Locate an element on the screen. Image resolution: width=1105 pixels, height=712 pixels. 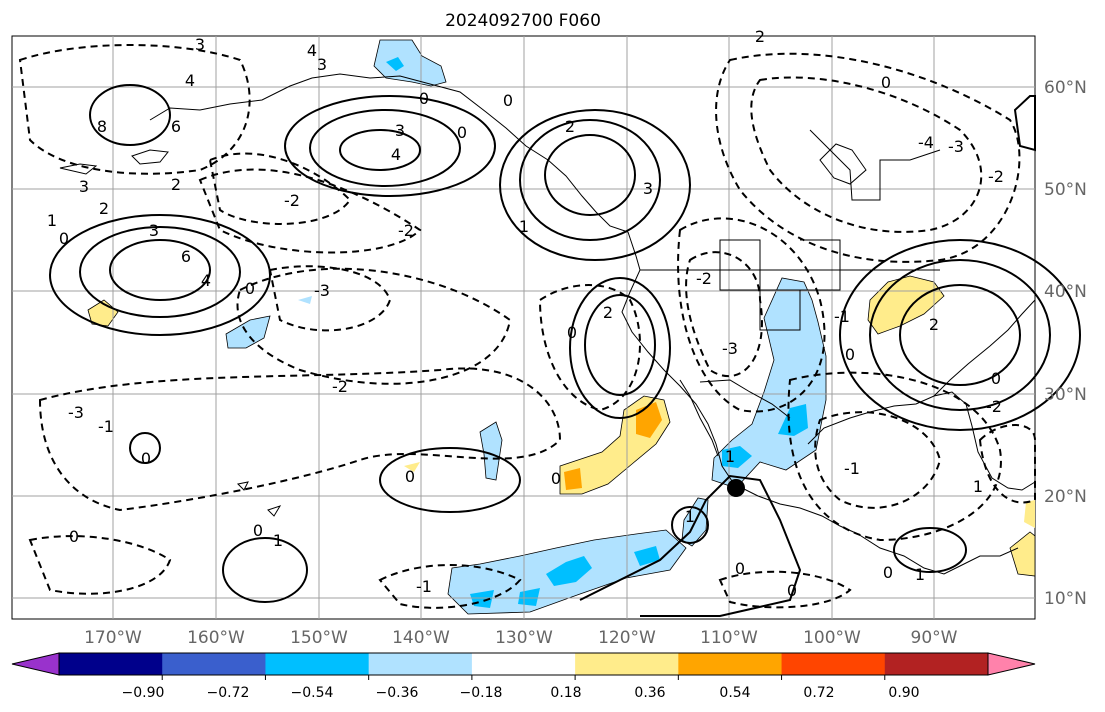
latitude-labels: 60°N 50°N 40°N 30°N 20°N 10°N is located at coordinates (1065, 343).